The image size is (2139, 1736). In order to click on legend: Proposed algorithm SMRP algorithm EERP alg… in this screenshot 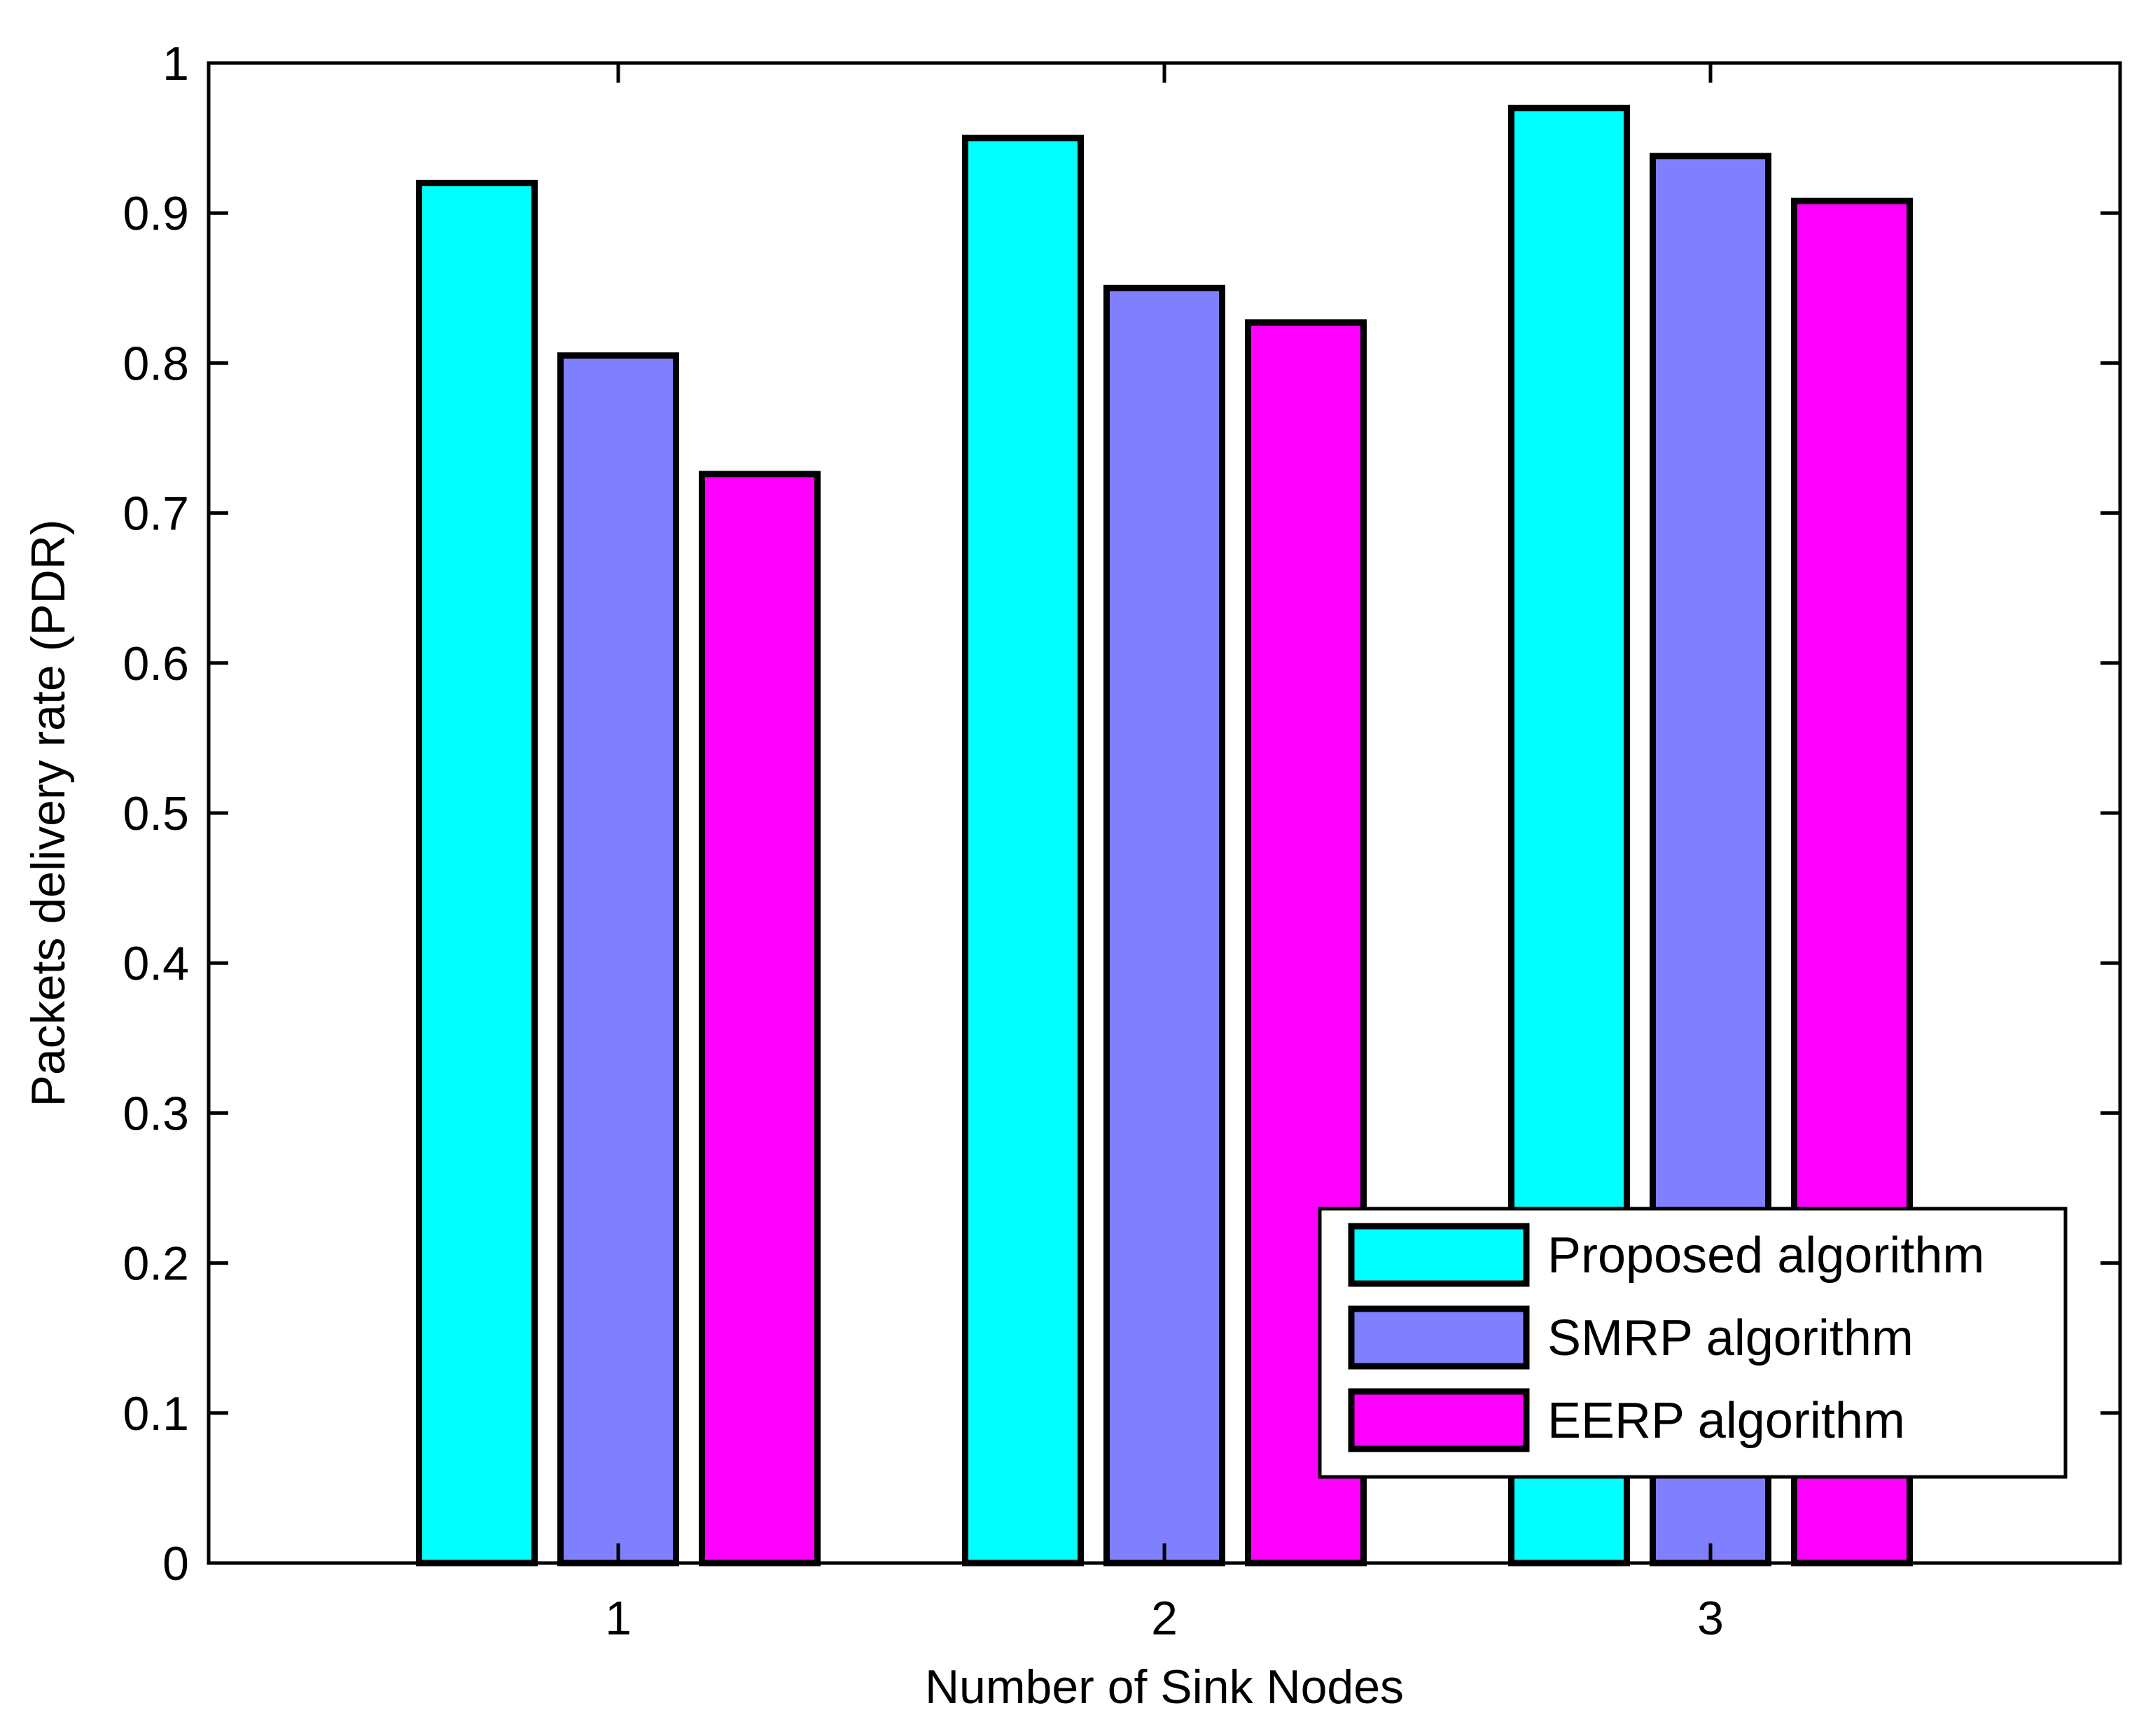, I will do `click(1693, 1343)`.